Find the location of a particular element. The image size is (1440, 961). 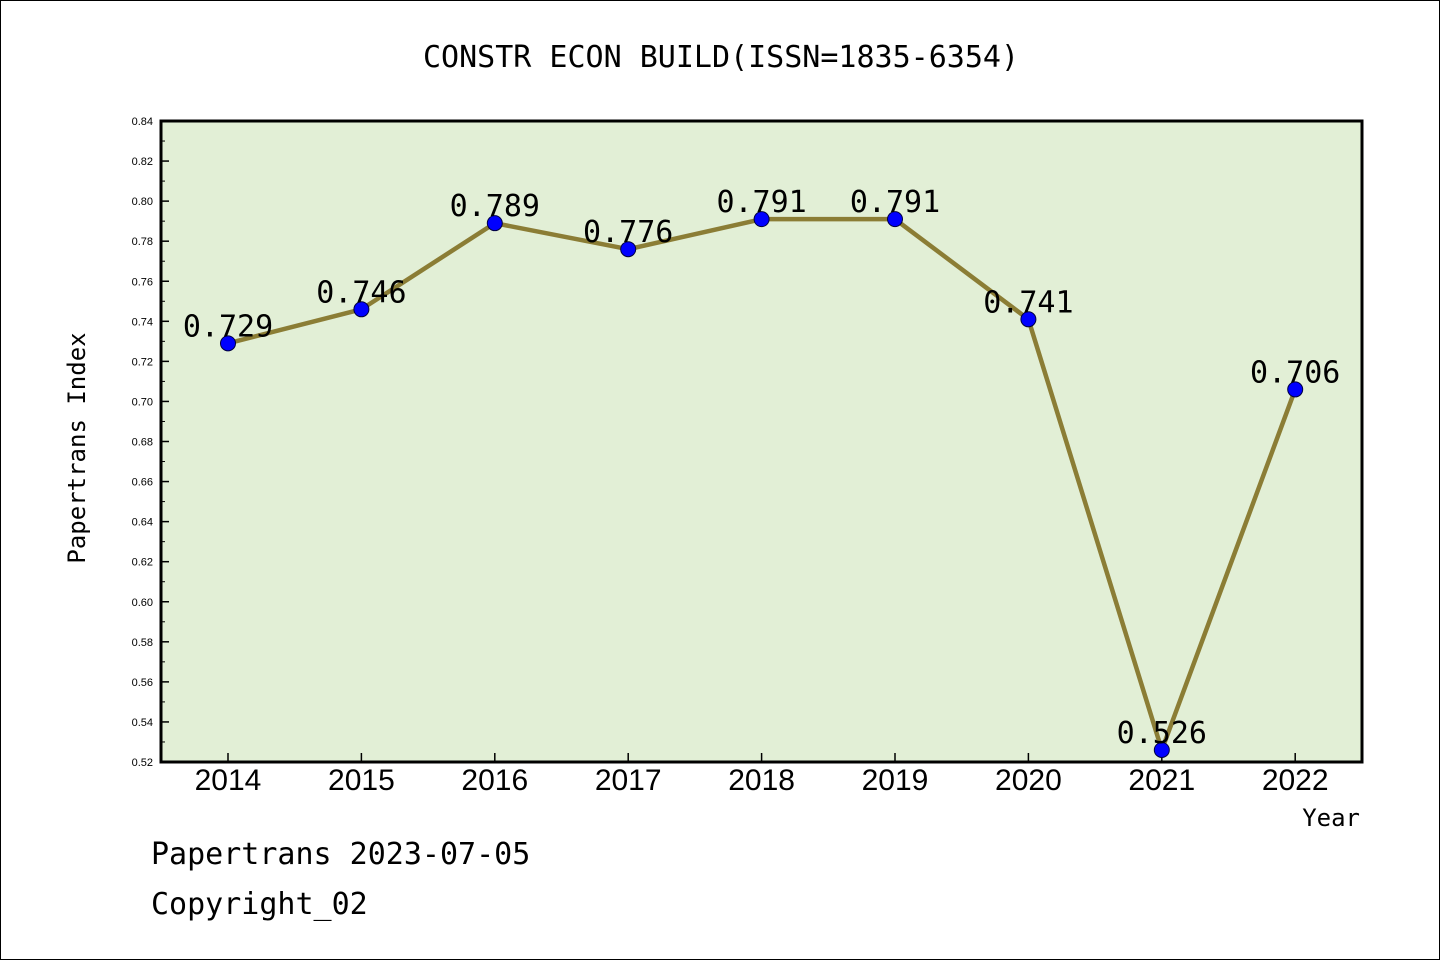

y-tick-label: 0.70 is located at coordinates (142, 402).